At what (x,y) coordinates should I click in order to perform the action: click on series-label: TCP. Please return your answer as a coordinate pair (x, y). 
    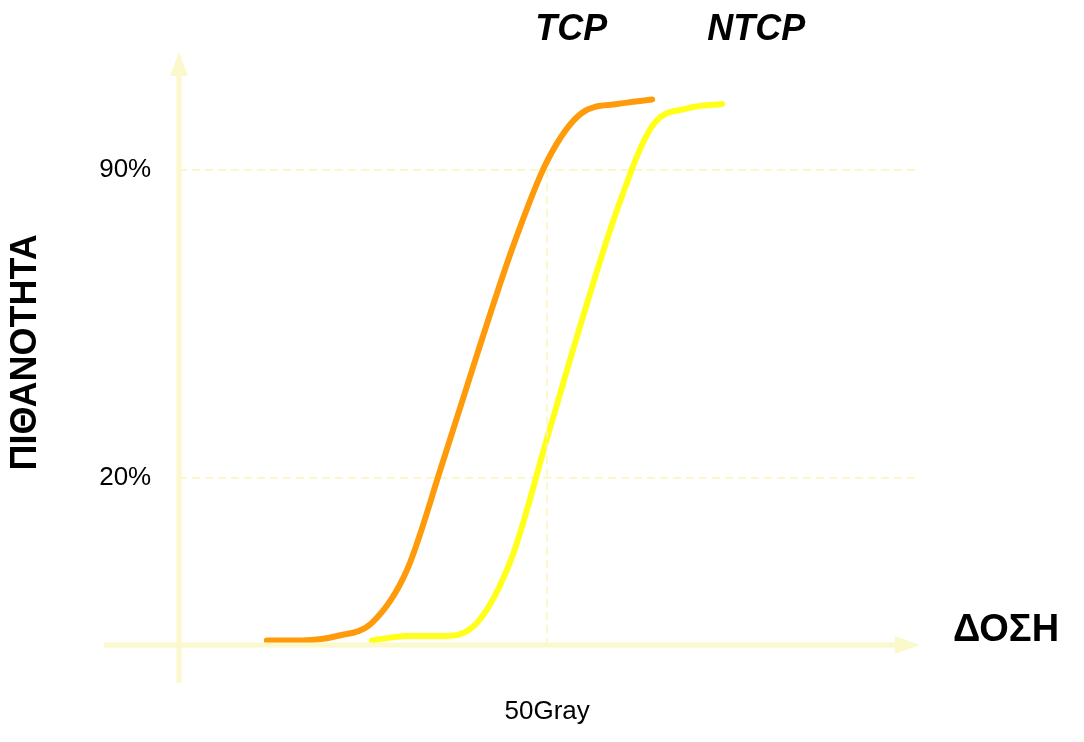
    Looking at the image, I should click on (572, 27).